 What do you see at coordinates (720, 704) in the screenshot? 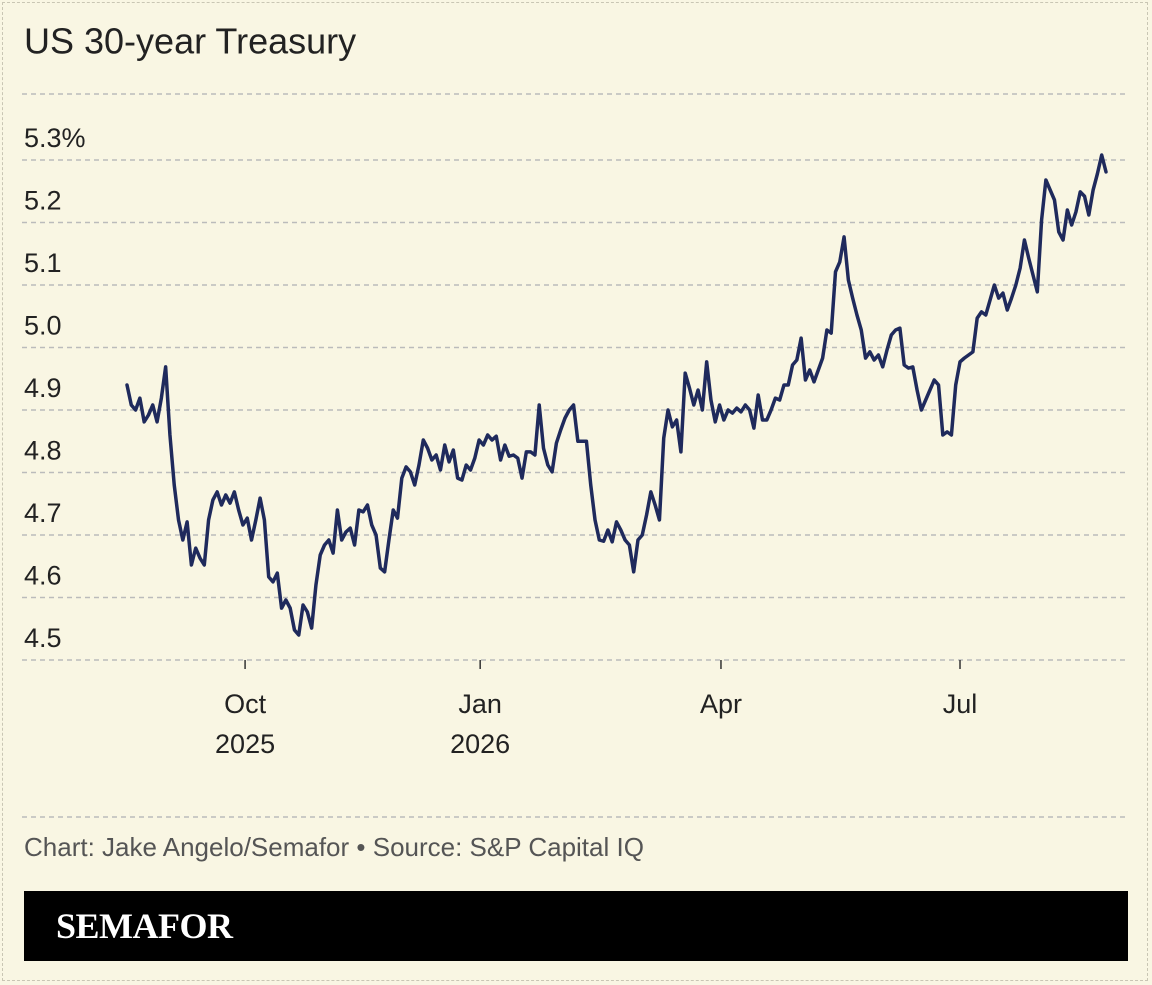
I see `x-tick-label: Apr` at bounding box center [720, 704].